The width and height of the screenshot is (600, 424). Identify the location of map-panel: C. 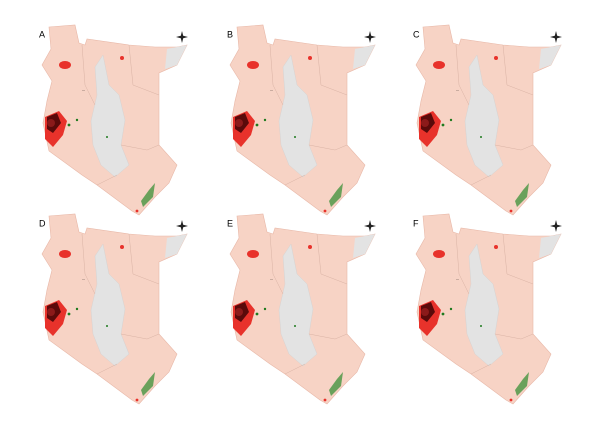
(487, 120).